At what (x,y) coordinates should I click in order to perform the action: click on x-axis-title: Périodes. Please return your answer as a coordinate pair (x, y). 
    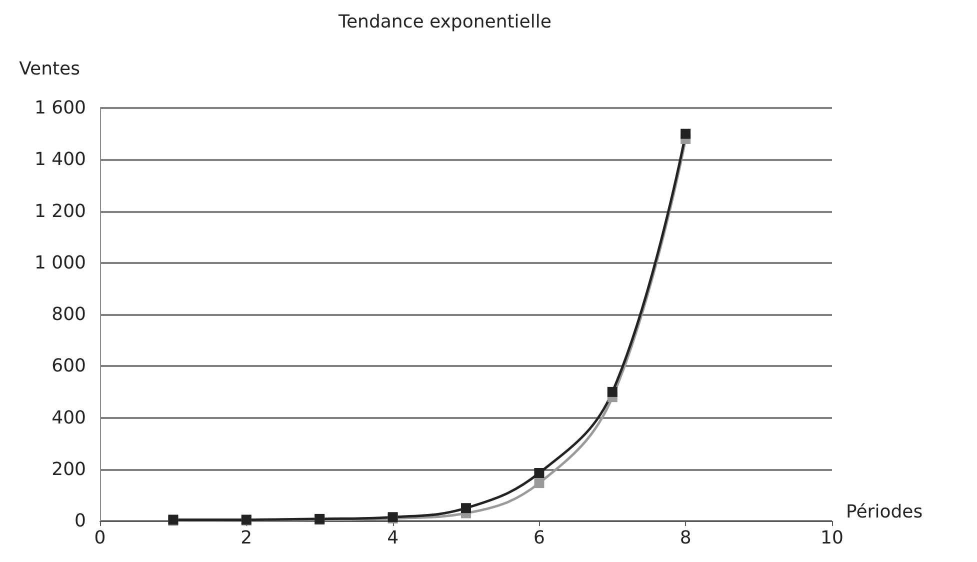
    Looking at the image, I should click on (884, 512).